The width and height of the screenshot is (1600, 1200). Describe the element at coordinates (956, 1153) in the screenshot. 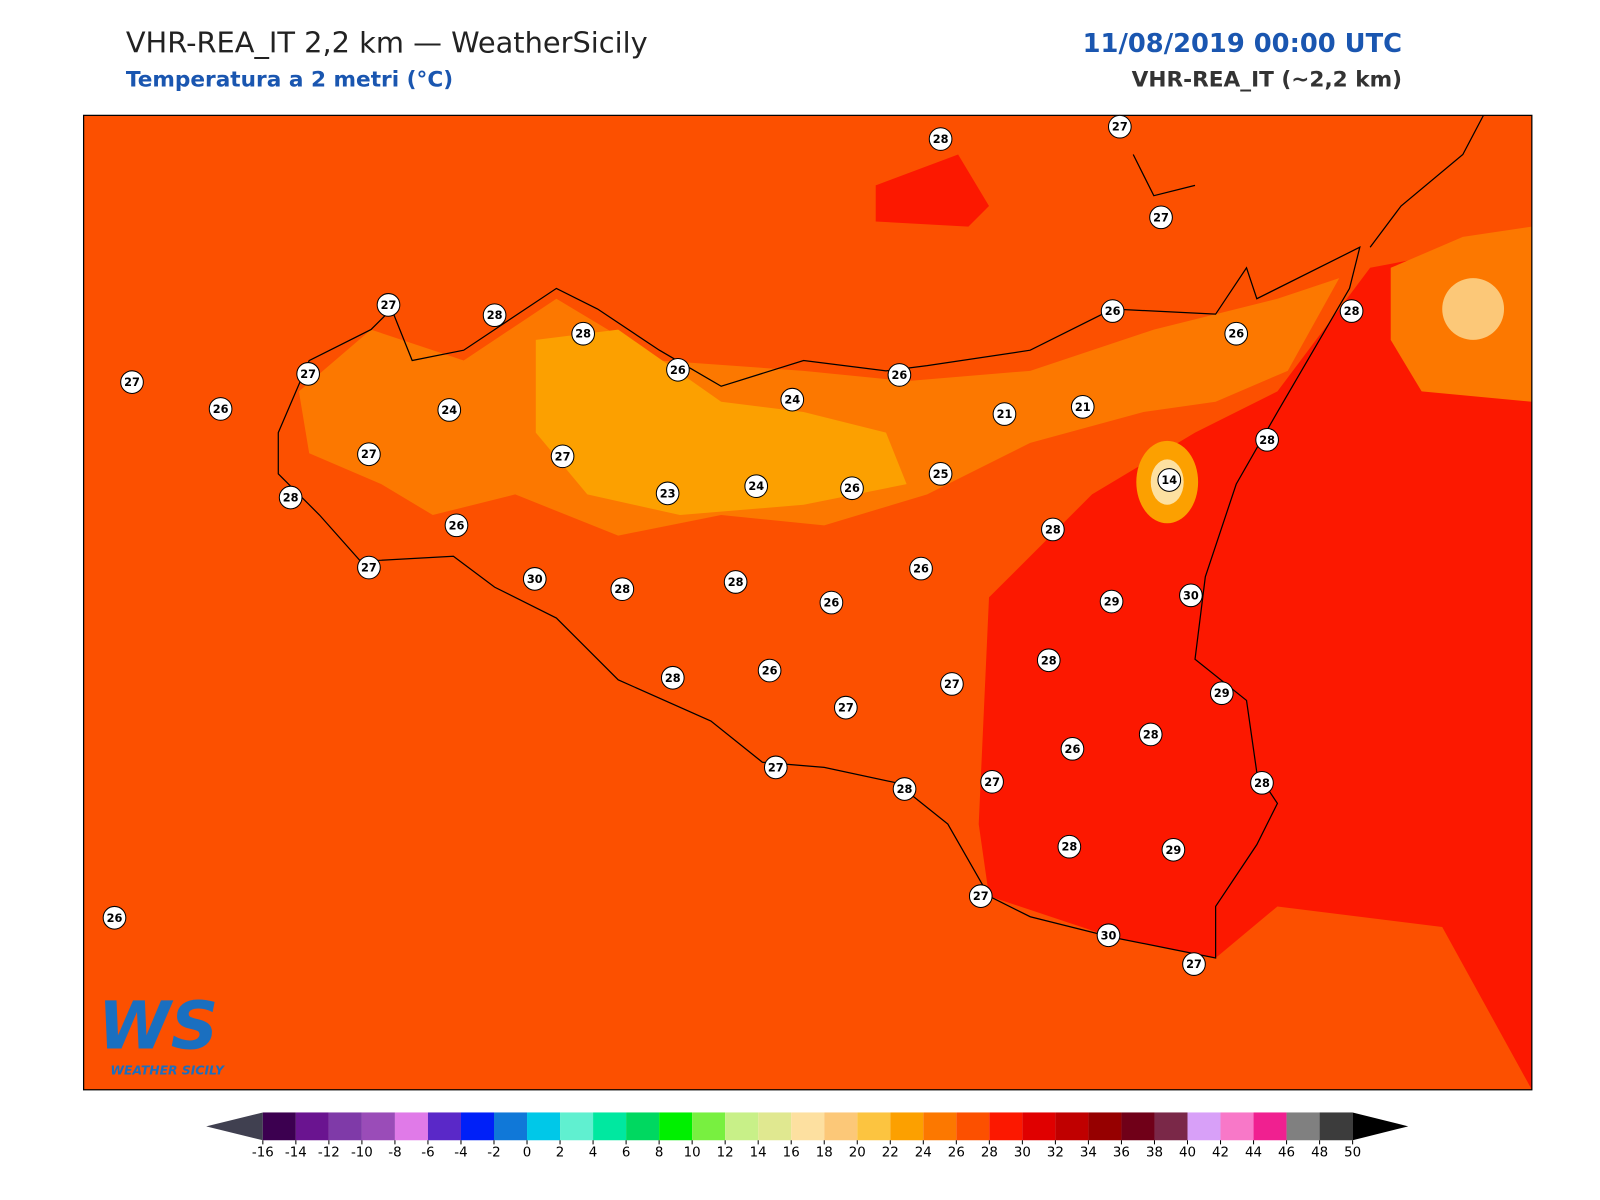

I see `colorbar-tick-label: 26` at that location.